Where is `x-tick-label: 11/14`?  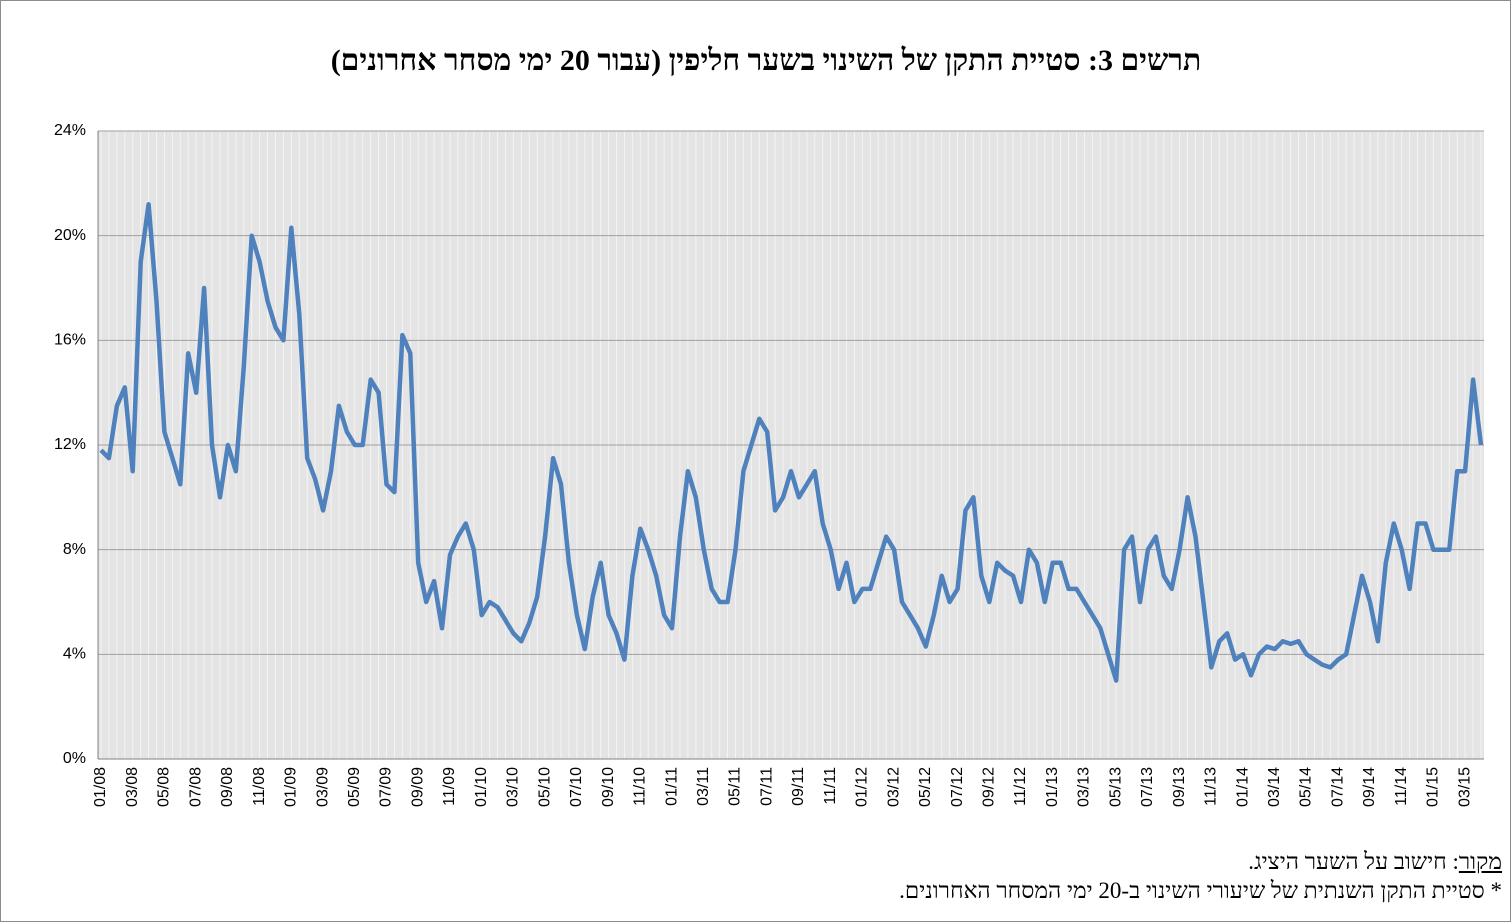 x-tick-label: 11/14 is located at coordinates (1401, 786).